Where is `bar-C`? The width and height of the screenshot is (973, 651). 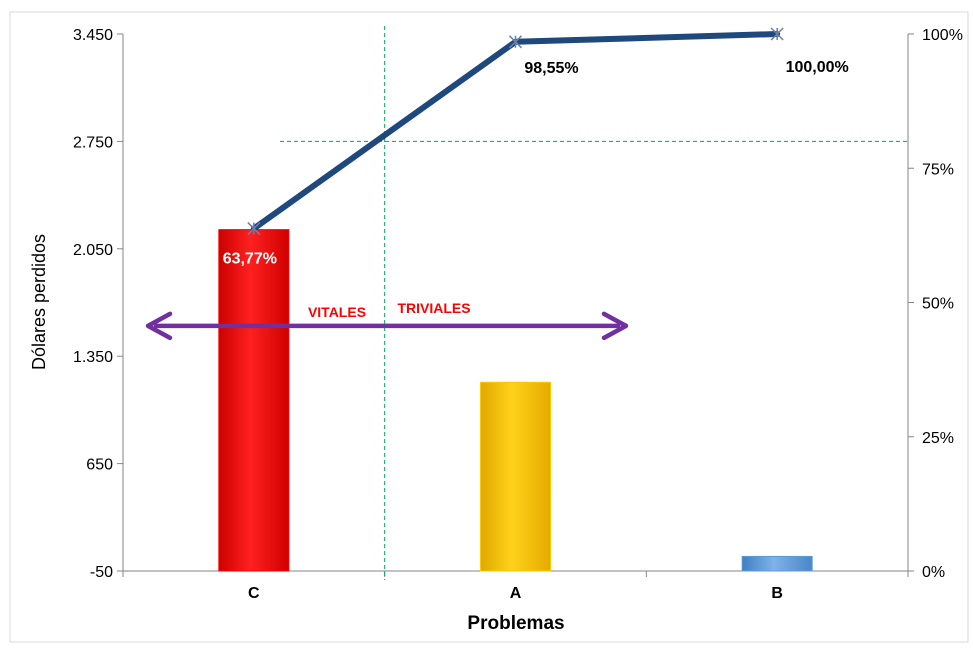
bar-C is located at coordinates (254, 400).